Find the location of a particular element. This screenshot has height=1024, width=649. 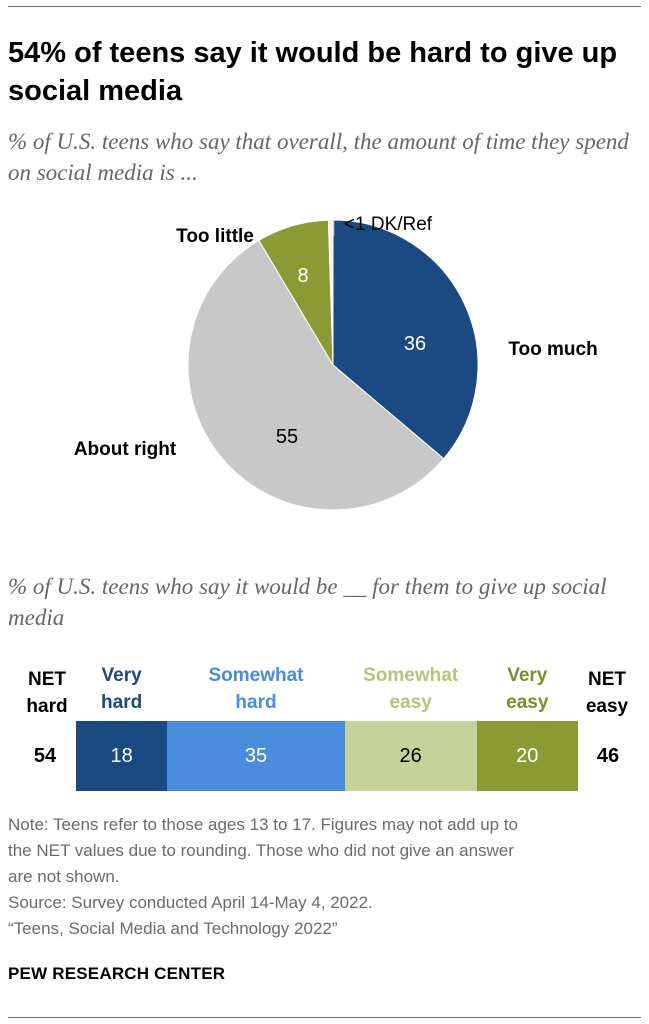

pie-label-too-little: Too little is located at coordinates (215, 236).